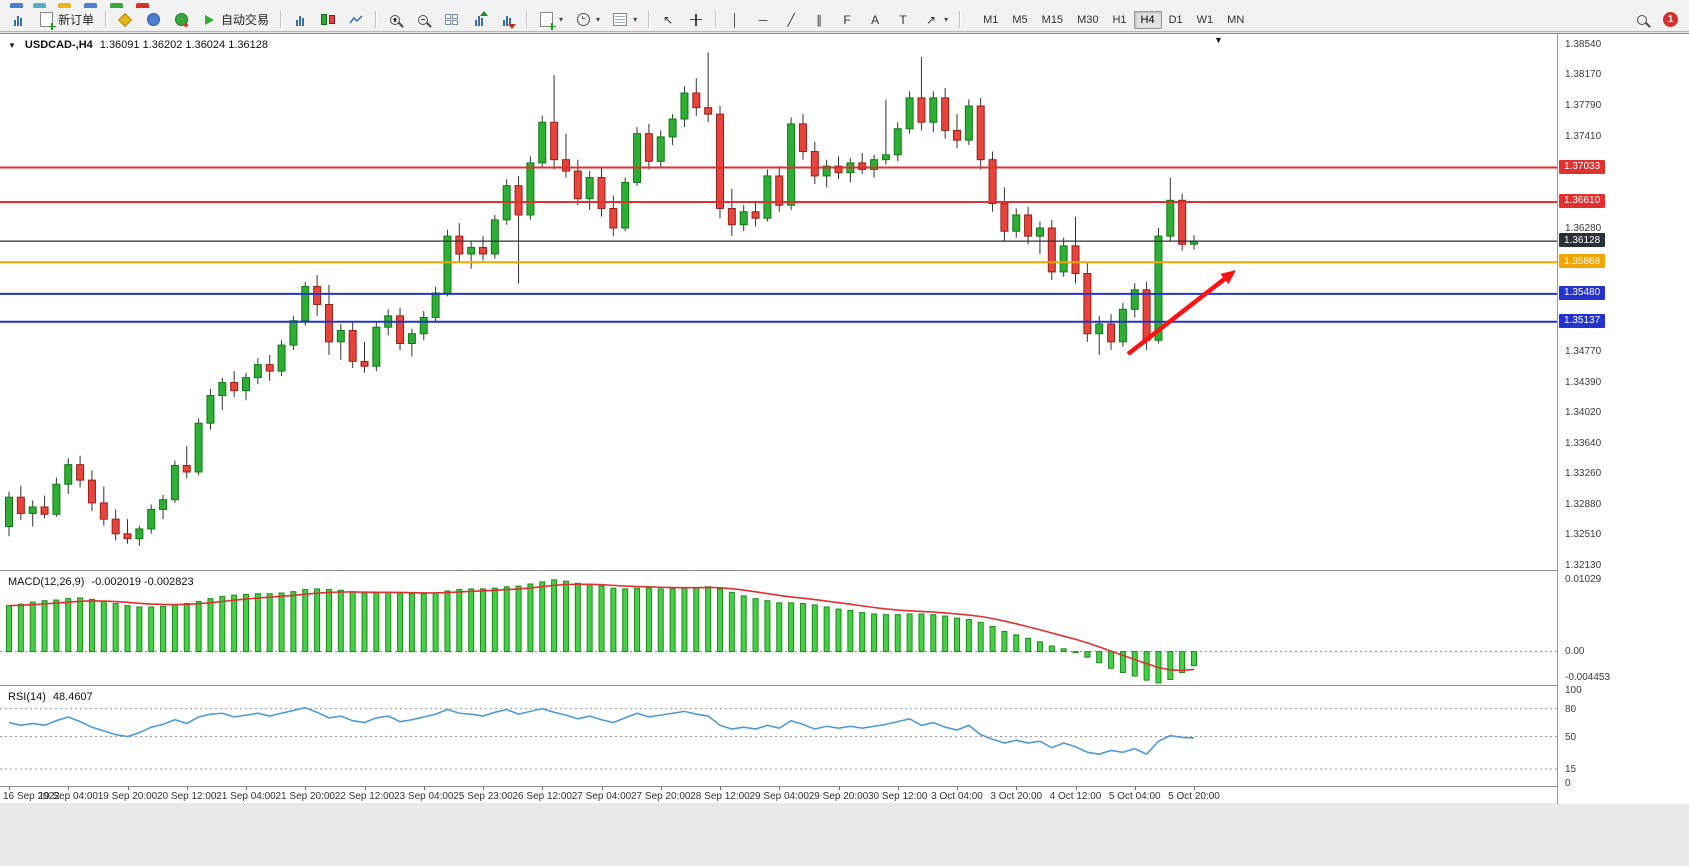 The image size is (1689, 866). What do you see at coordinates (451, 20) in the screenshot?
I see `tile-windows-button` at bounding box center [451, 20].